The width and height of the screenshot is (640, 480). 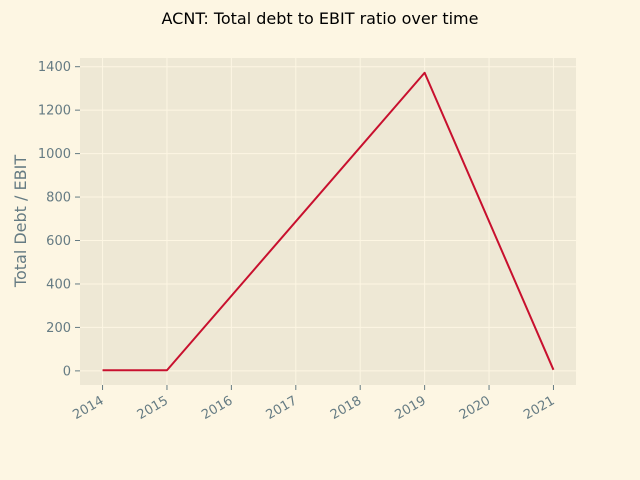 What do you see at coordinates (320, 18) in the screenshot?
I see `chart-title: ACNT: Total debt to EBIT ratio over time` at bounding box center [320, 18].